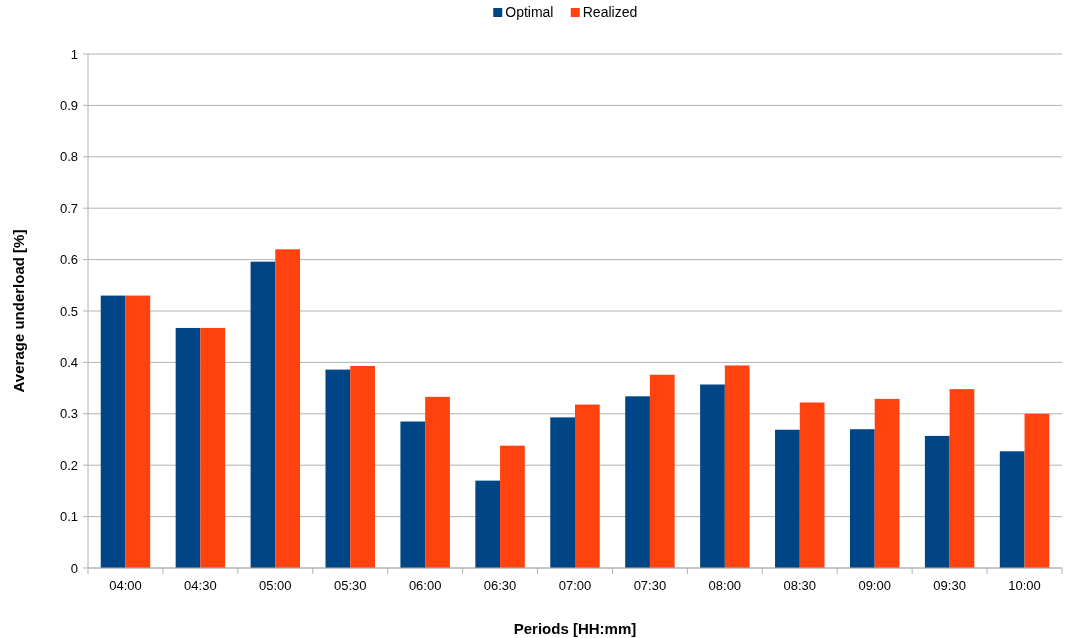 The height and width of the screenshot is (638, 1068). What do you see at coordinates (200, 585) in the screenshot?
I see `x-tick-label: 04:30` at bounding box center [200, 585].